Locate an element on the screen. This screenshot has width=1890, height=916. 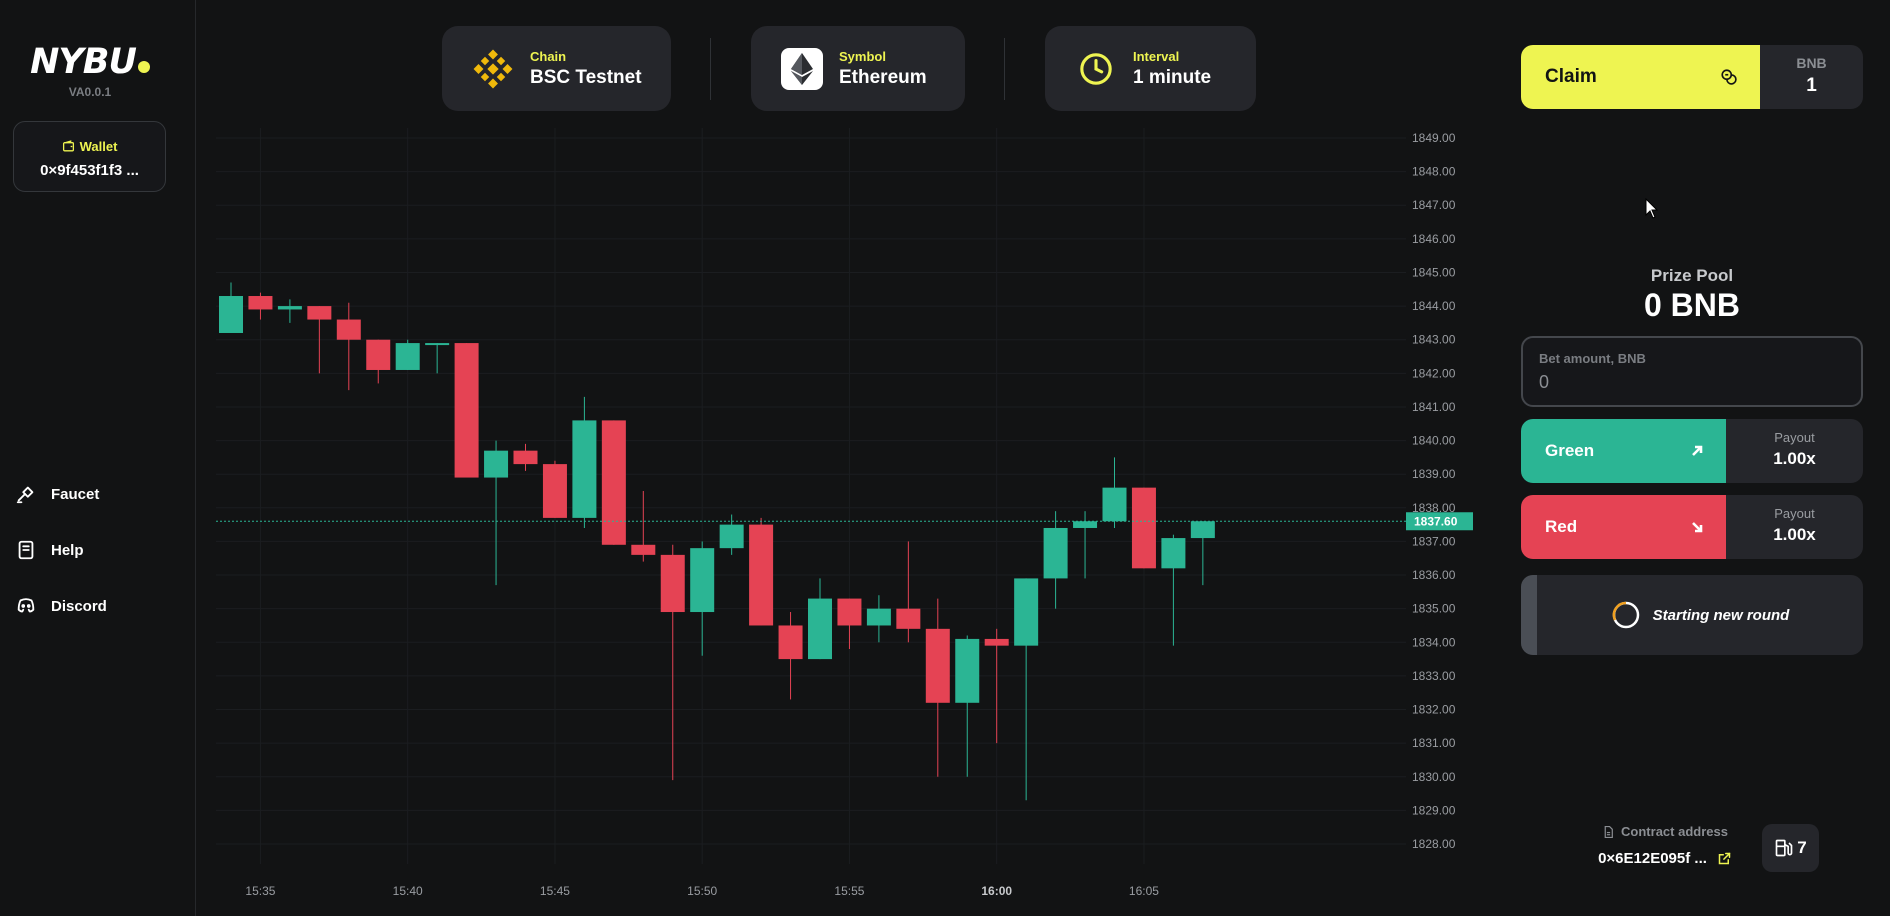
chain-label: Chain is located at coordinates (548, 56).